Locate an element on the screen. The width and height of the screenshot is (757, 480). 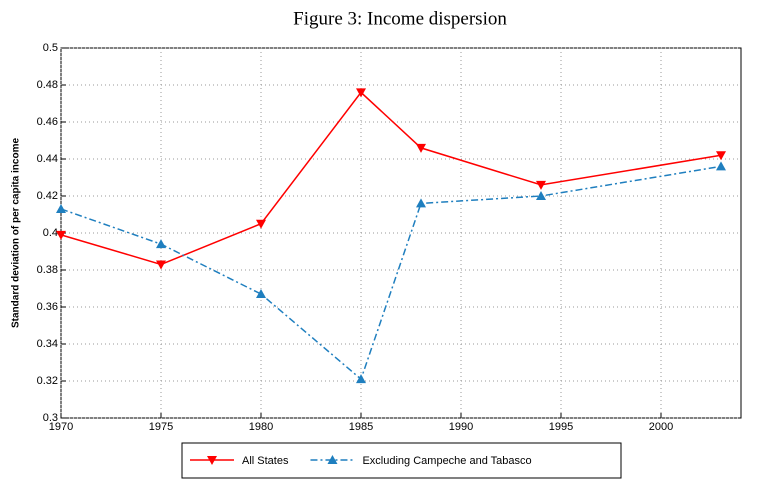
y-tick-label: 0.3 is located at coordinates (50, 418).